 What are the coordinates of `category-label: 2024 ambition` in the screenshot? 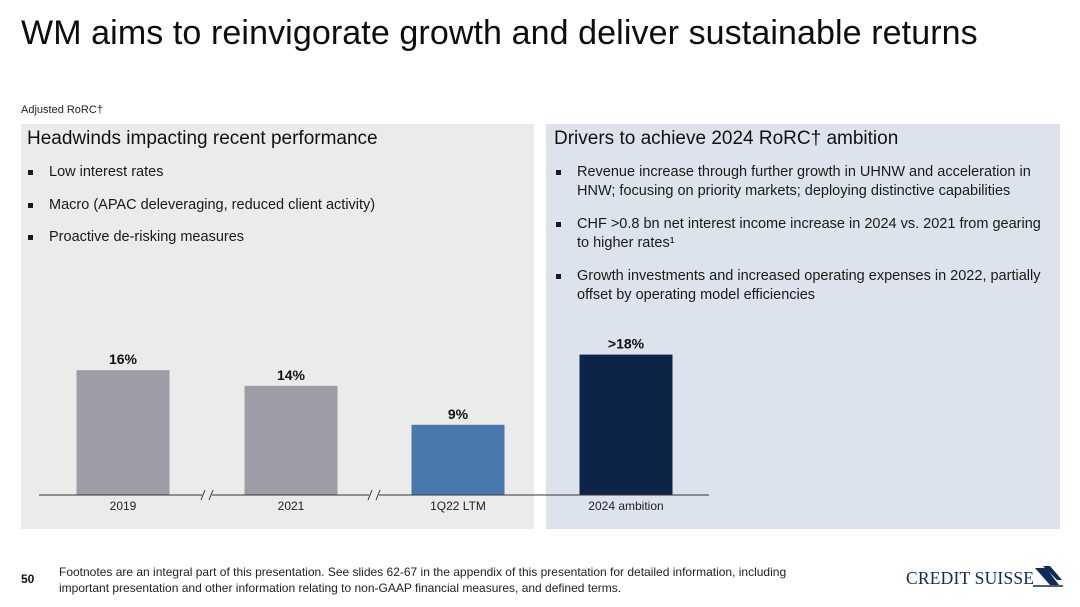 It's located at (625, 506).